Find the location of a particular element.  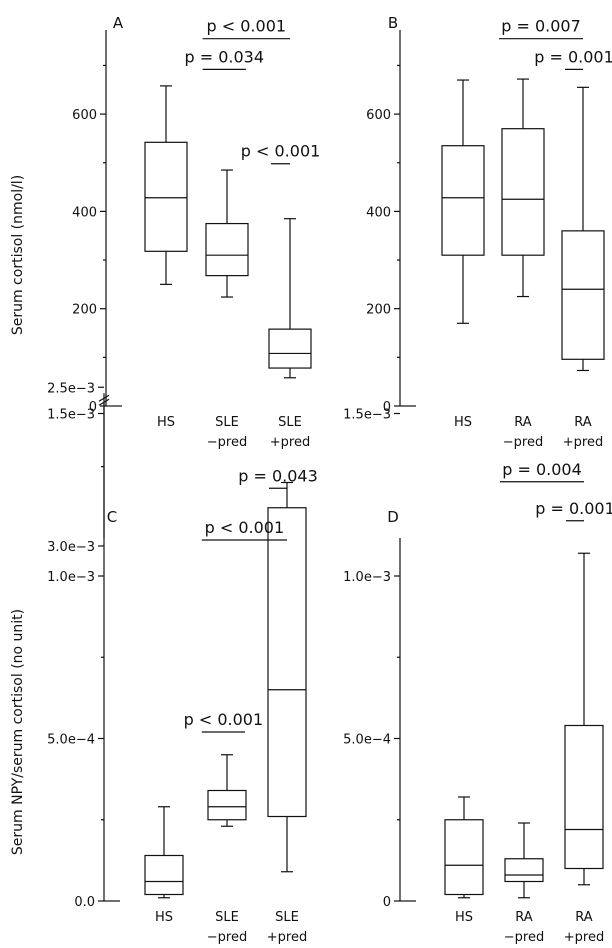

axis-break-mark is located at coordinates (104, 400).